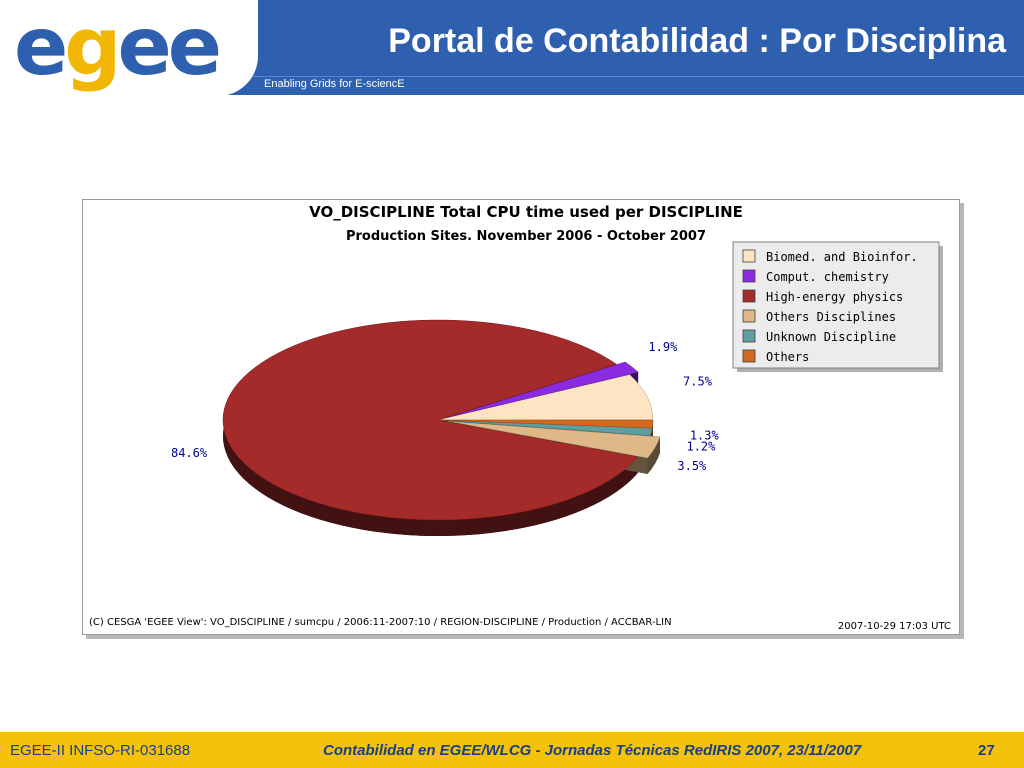 Image resolution: width=1024 pixels, height=768 pixels. What do you see at coordinates (834, 297) in the screenshot?
I see `legend-label: High-energy physics` at bounding box center [834, 297].